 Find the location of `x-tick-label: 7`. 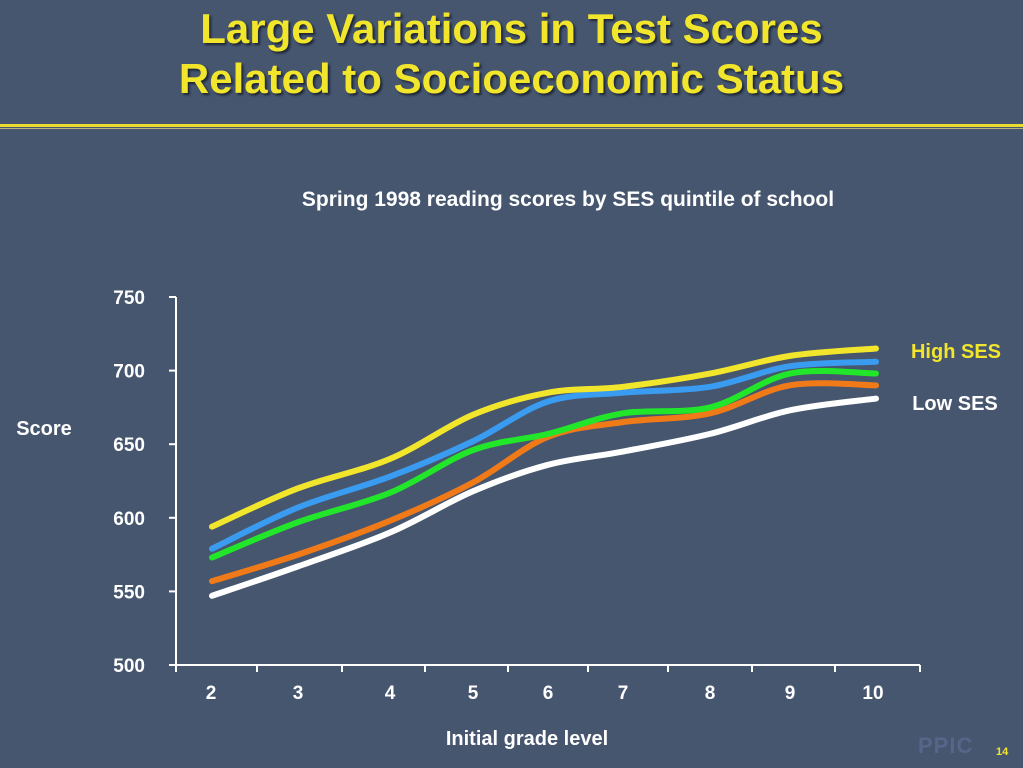

x-tick-label: 7 is located at coordinates (623, 693).